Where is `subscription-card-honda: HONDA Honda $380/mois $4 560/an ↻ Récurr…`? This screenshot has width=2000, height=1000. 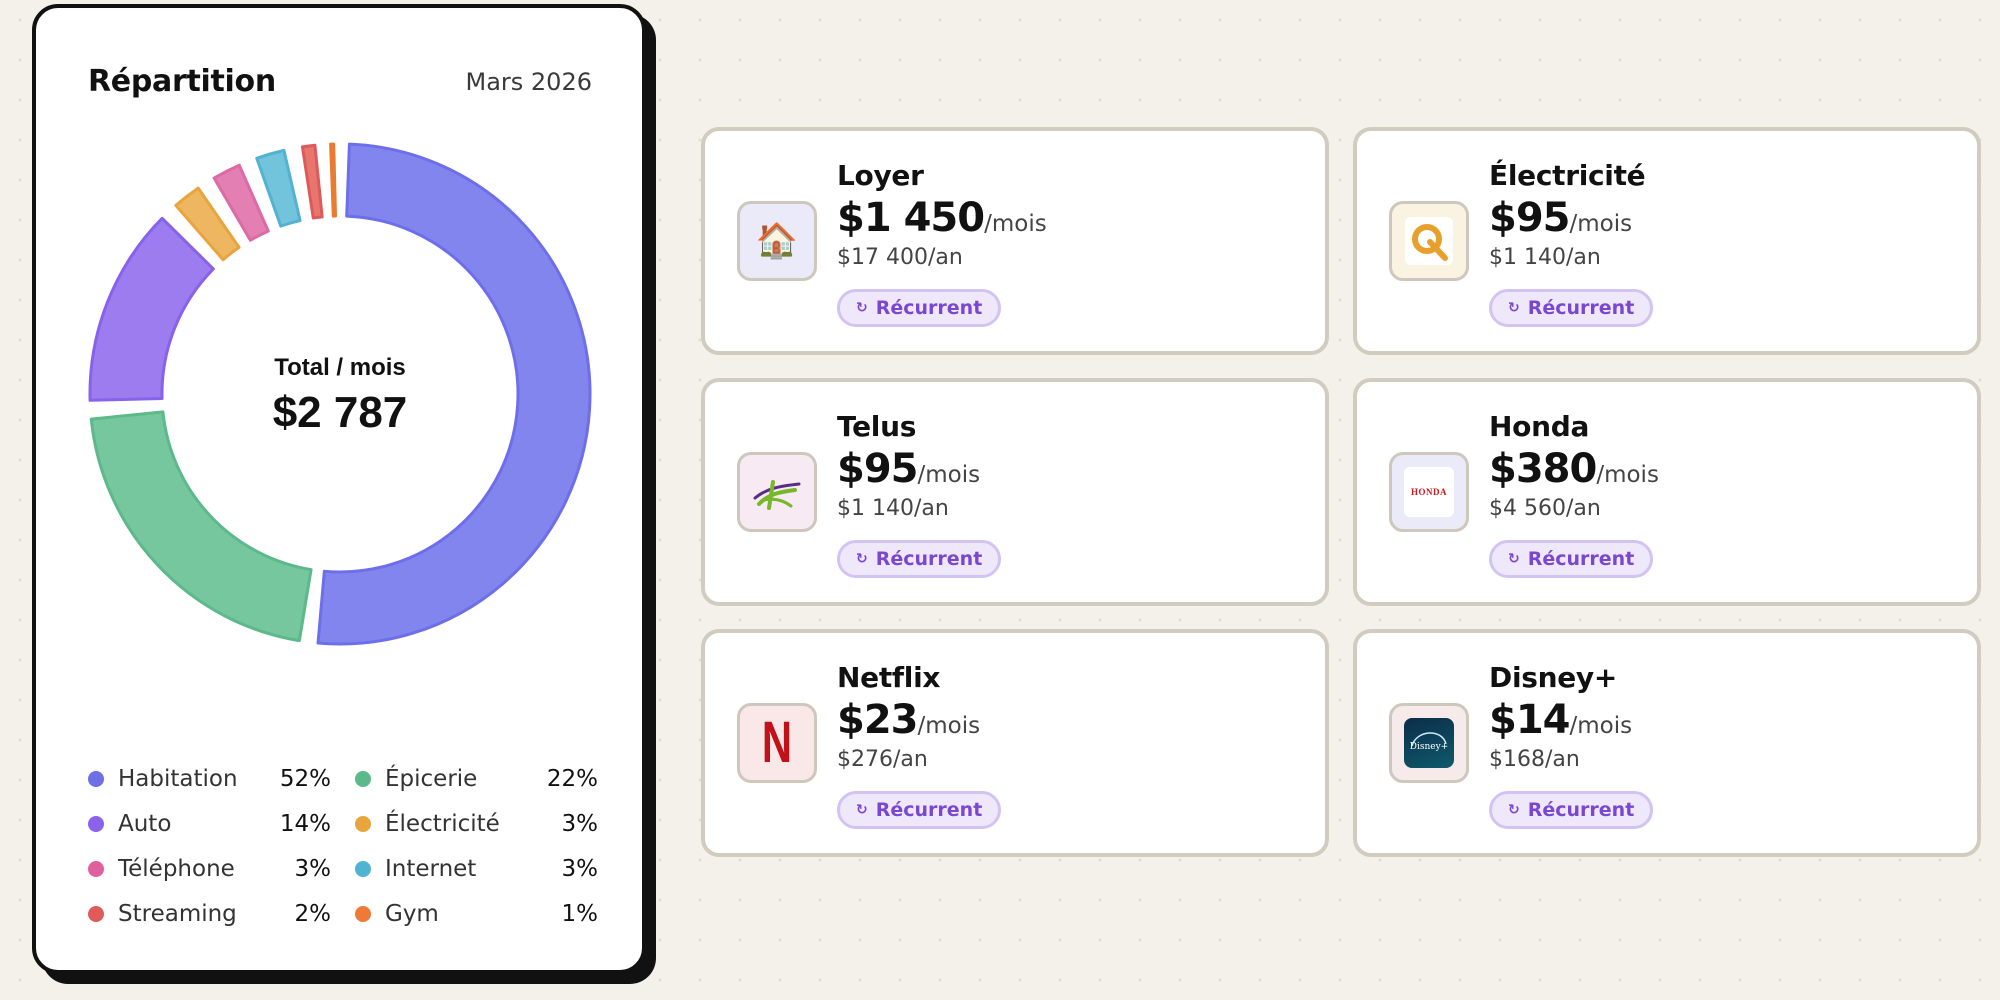
subscription-card-honda: HONDA Honda $380/mois $4 560/an ↻ Récurr… is located at coordinates (1667, 492).